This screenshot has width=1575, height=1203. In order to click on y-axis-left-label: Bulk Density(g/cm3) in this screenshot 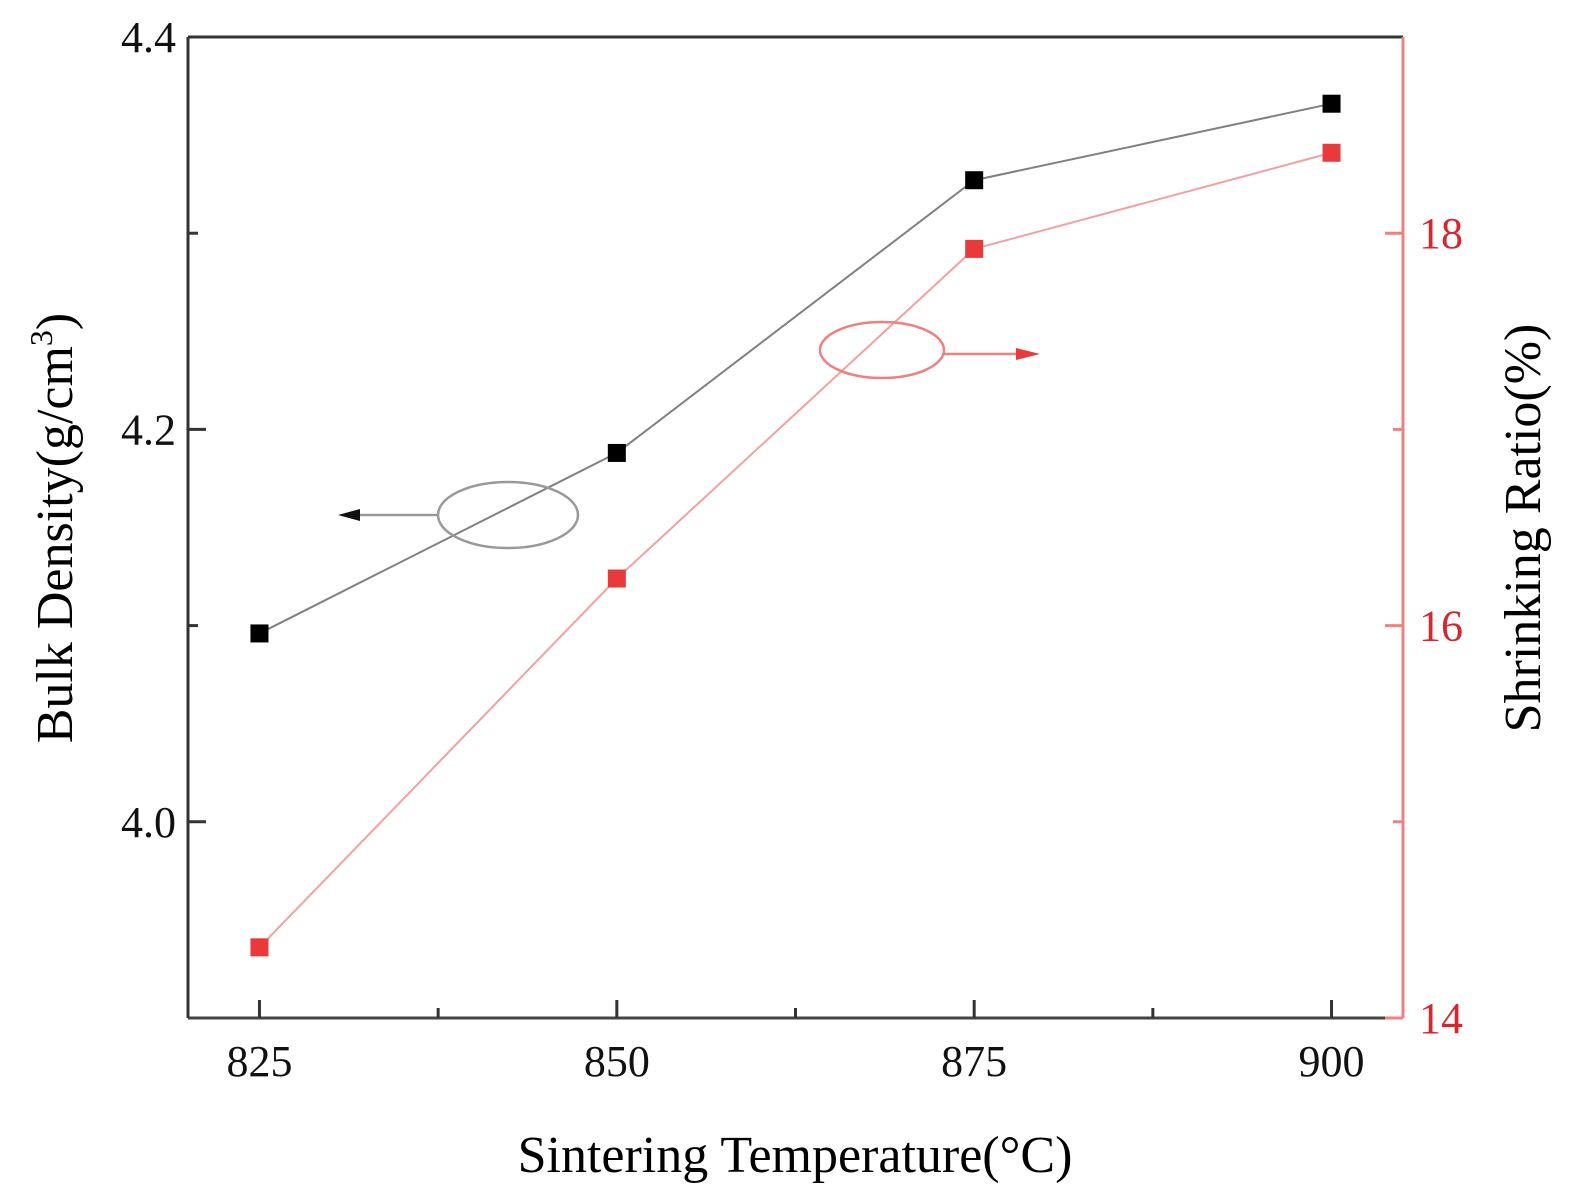, I will do `click(53, 528)`.